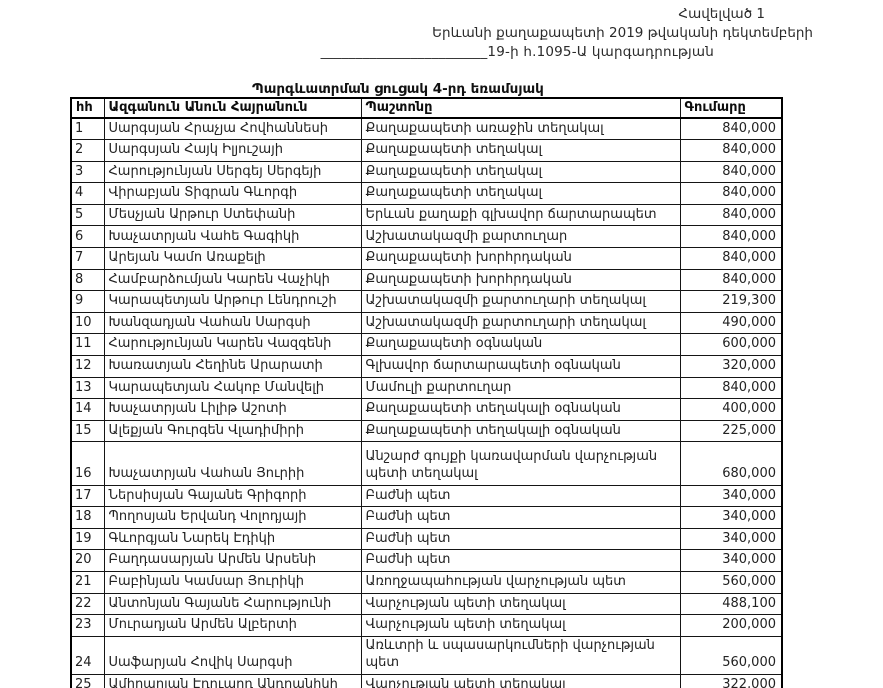  I want to click on amount-cell: 490,000, so click(731, 323).